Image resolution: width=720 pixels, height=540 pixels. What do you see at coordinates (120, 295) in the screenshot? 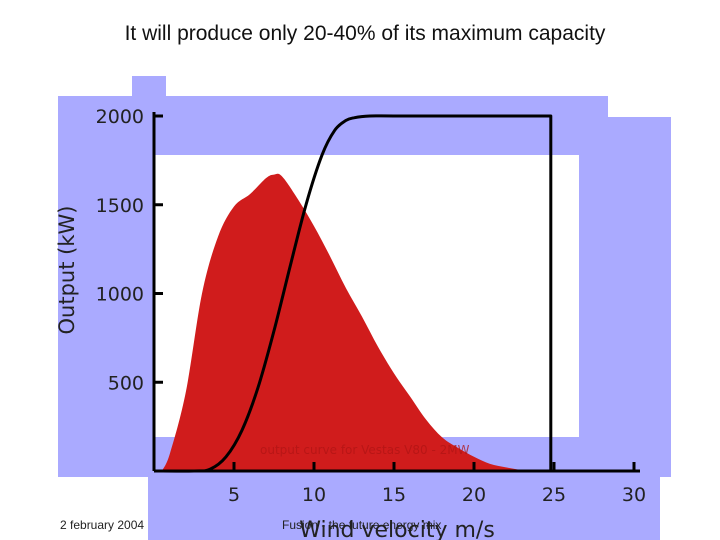
I see `y-tick-label: 1000` at bounding box center [120, 295].